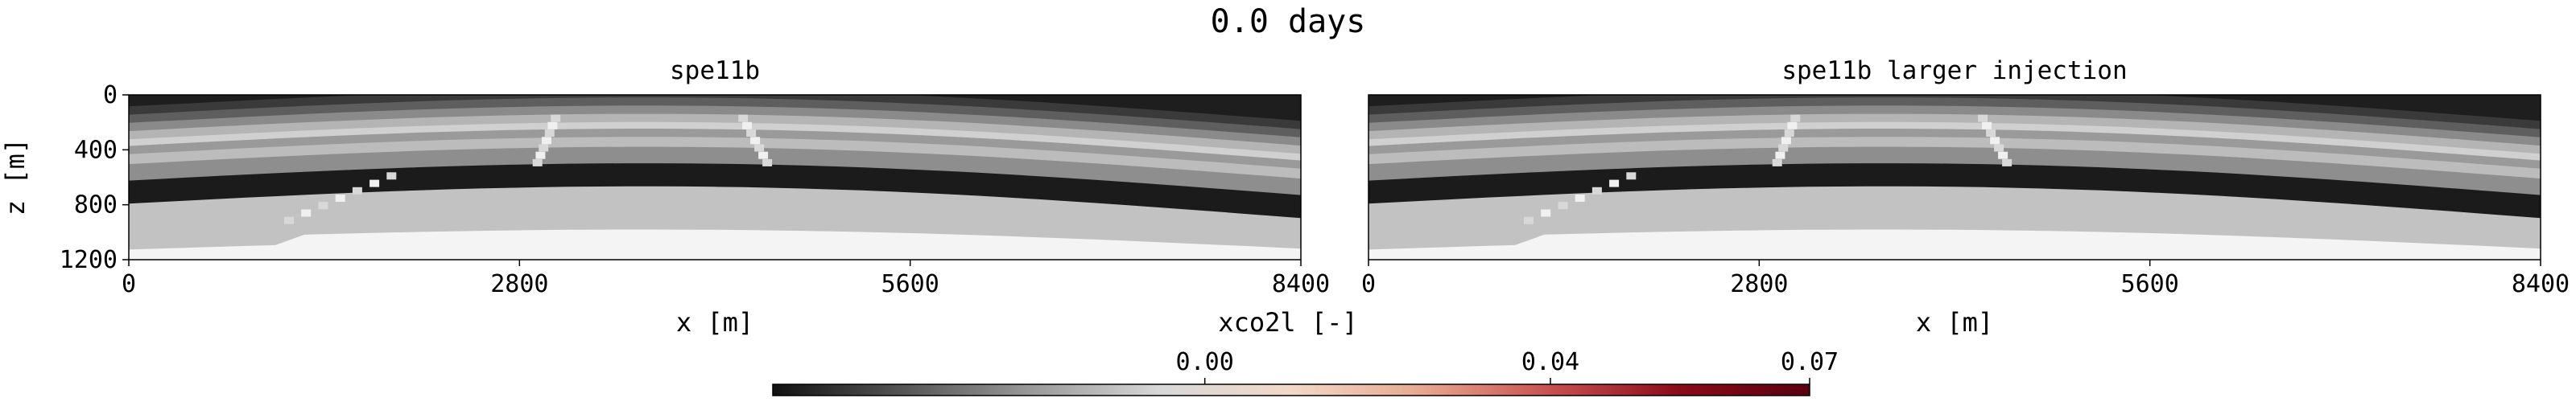  Describe the element at coordinates (15, 176) in the screenshot. I see `panel-left-ylabel: z [m]` at that location.